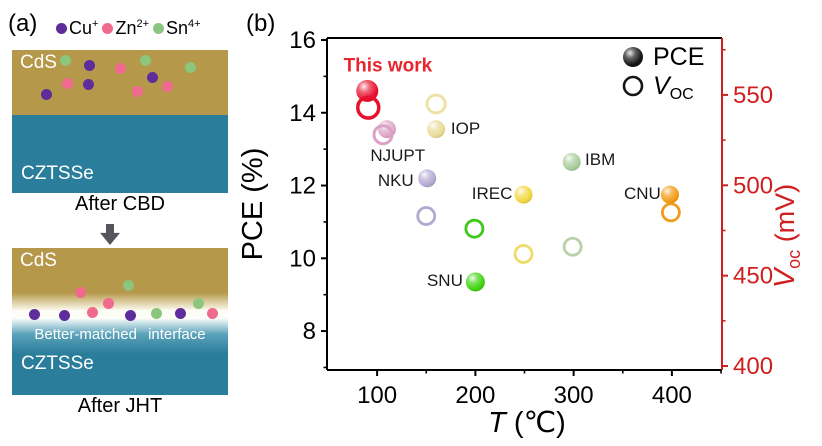 The height and width of the screenshot is (446, 822). What do you see at coordinates (669, 194) in the screenshot?
I see `pce-point-cnu` at bounding box center [669, 194].